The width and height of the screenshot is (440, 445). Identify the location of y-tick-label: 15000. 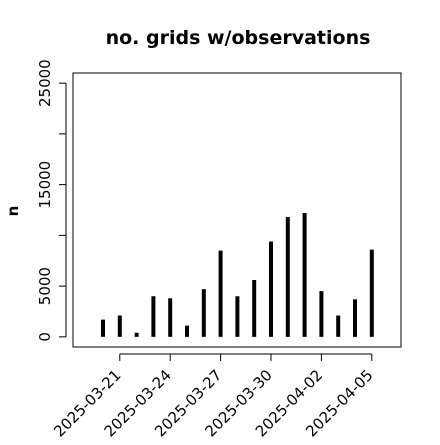
(45, 185).